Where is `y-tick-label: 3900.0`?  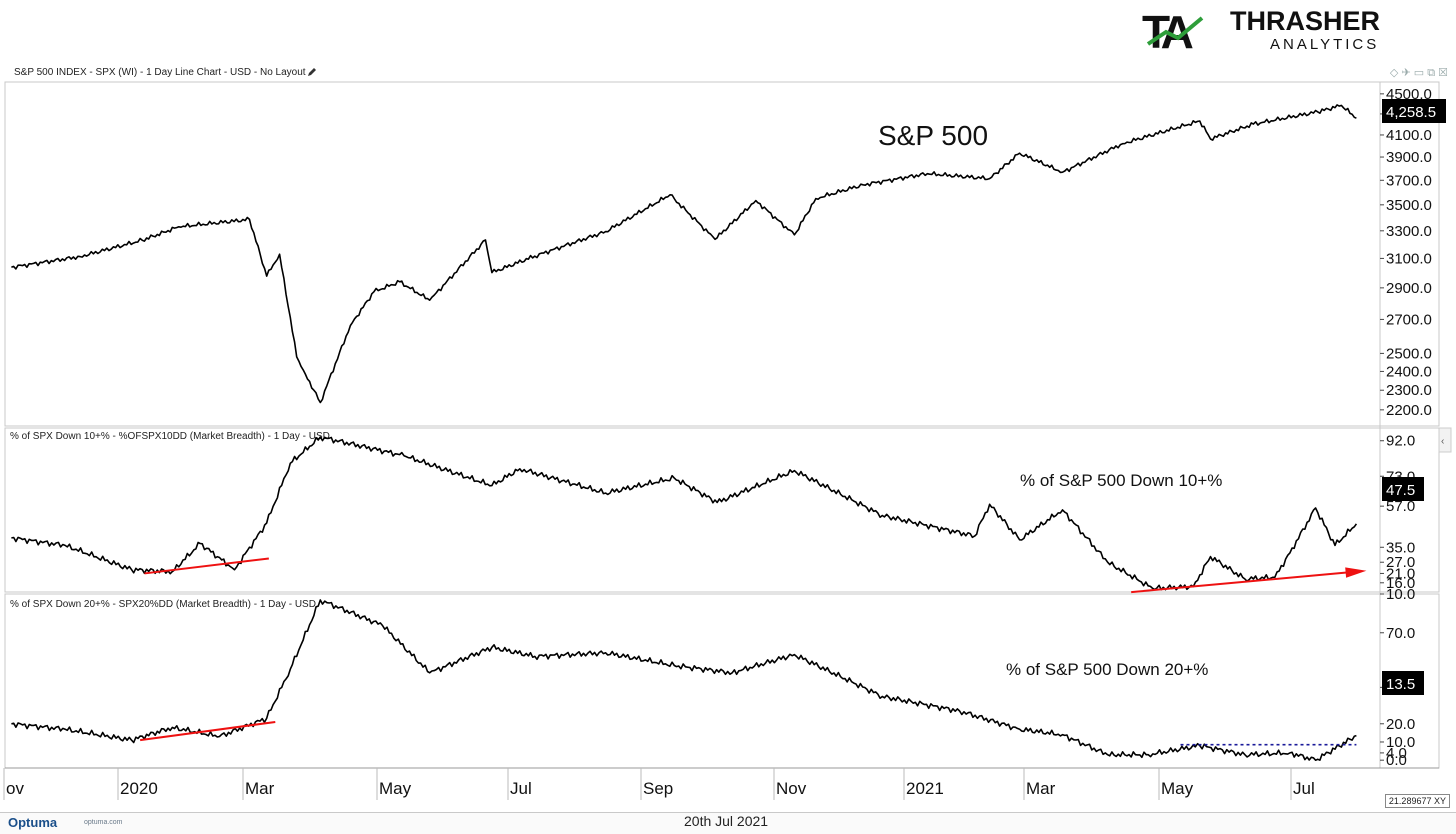 y-tick-label: 3900.0 is located at coordinates (1409, 157).